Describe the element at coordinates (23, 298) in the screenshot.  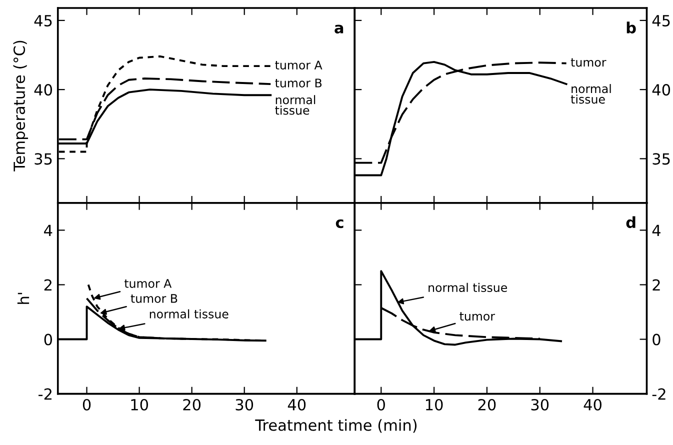
I see `y-axis-title: h'` at that location.